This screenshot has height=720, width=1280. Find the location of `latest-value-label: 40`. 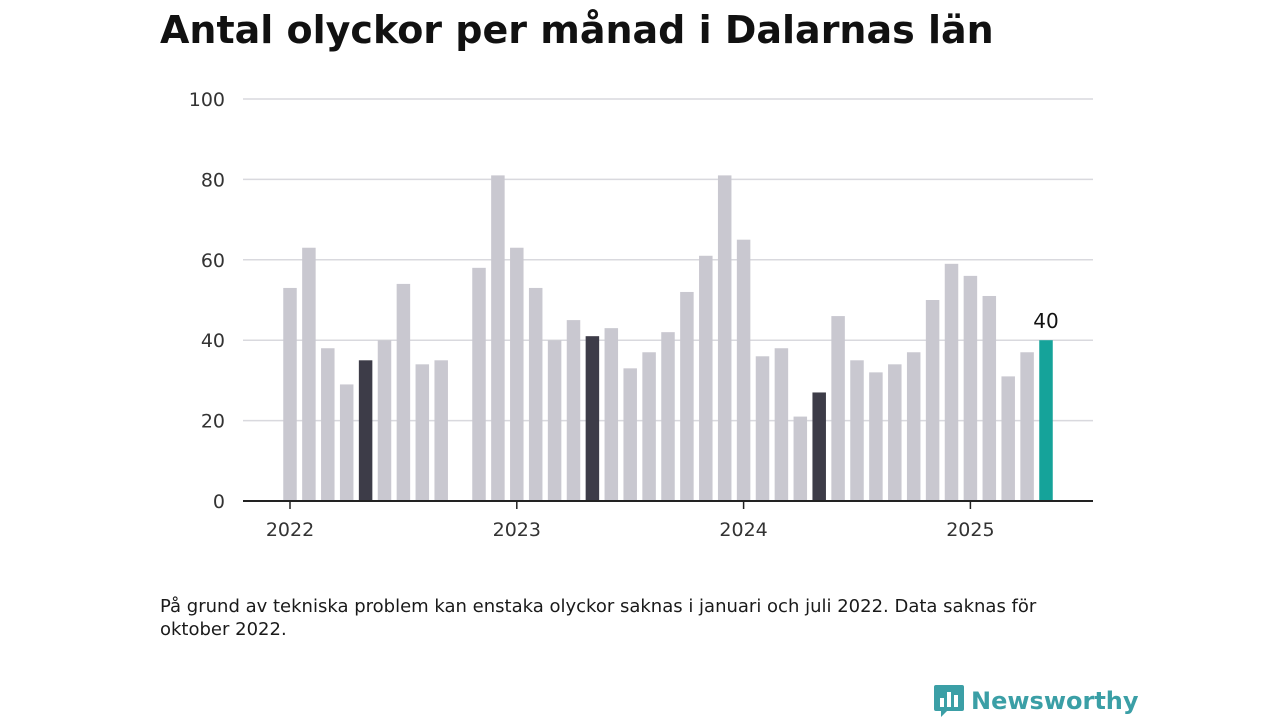

latest-value-label: 40 is located at coordinates (1045, 321).